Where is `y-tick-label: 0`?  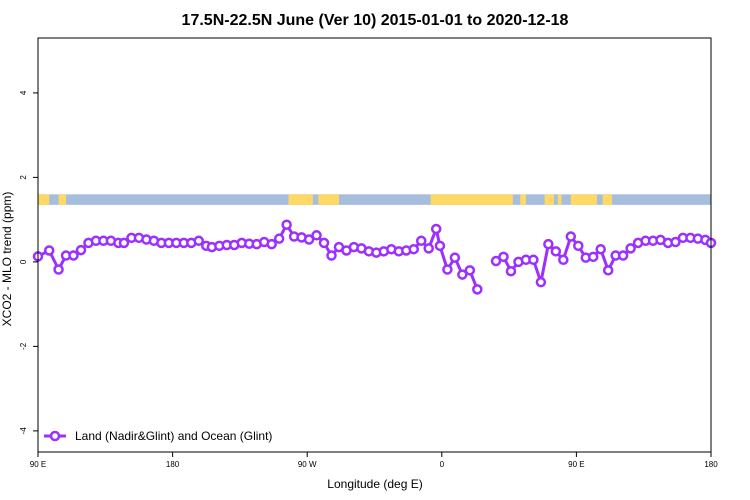 y-tick-label: 0 is located at coordinates (23, 261).